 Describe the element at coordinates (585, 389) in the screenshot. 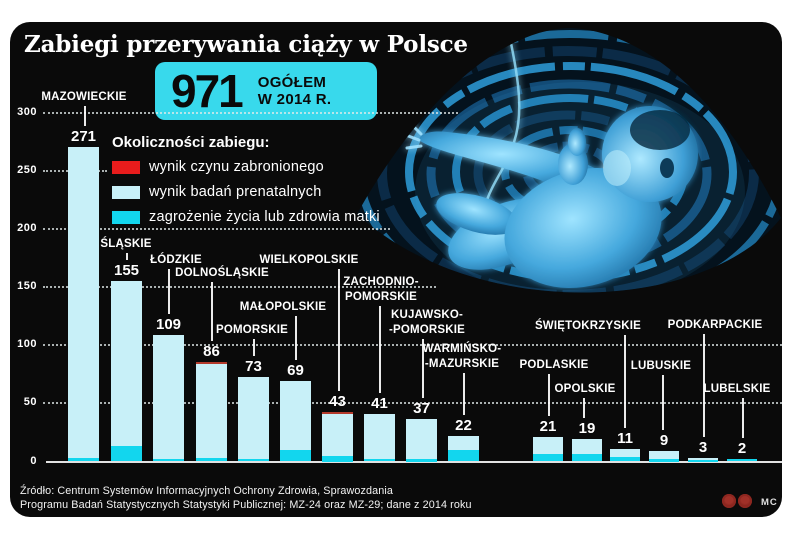

I see `region-label: OPOLSKIE` at that location.